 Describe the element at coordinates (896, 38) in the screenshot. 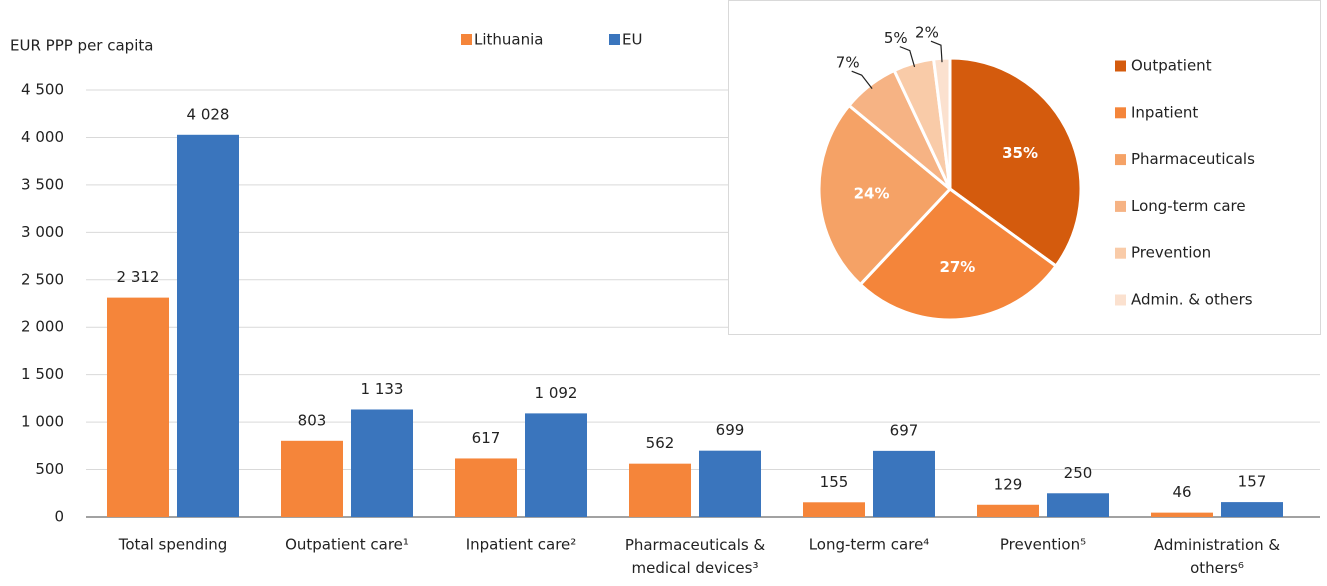

I see `pie-label: 5%` at that location.